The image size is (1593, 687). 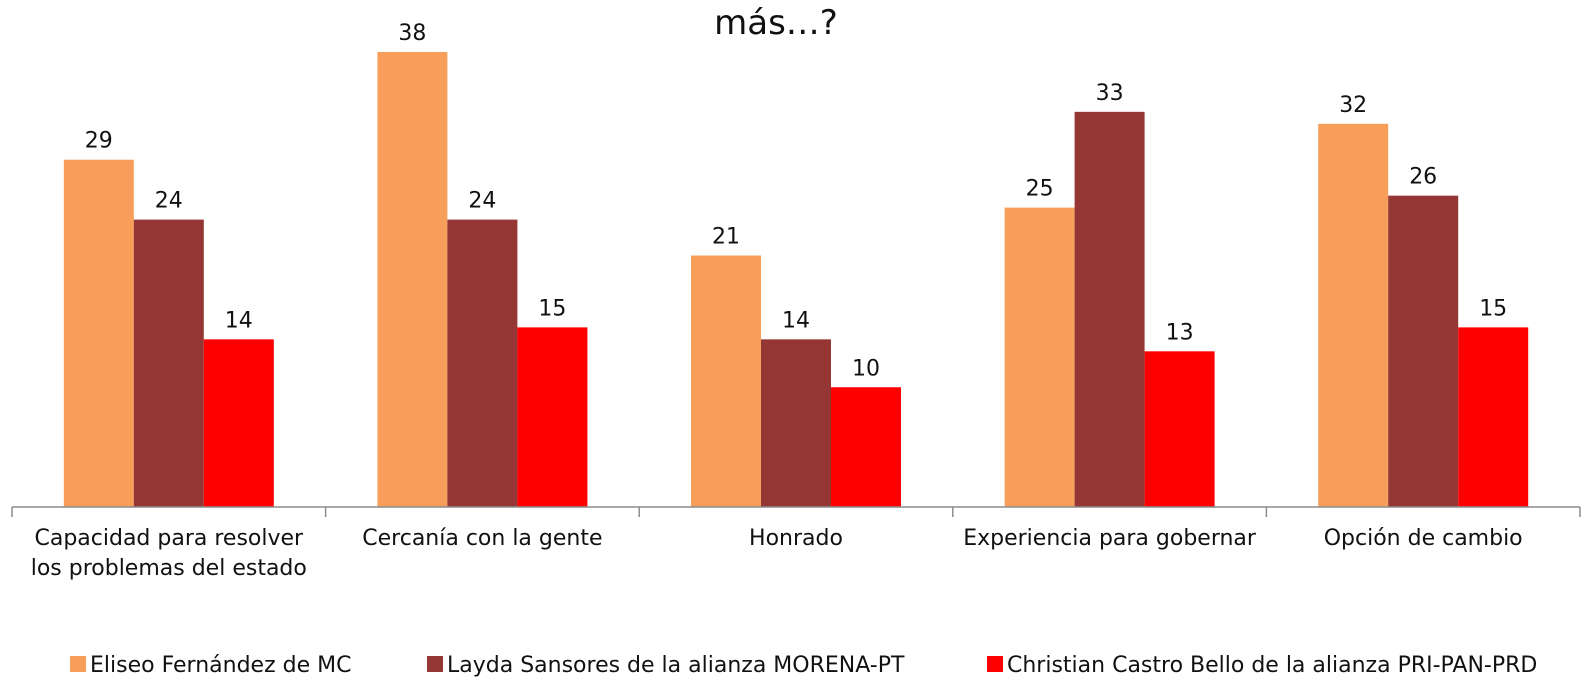 I want to click on x-tick-label: Experiencia para gobernar, so click(x=1109, y=538).